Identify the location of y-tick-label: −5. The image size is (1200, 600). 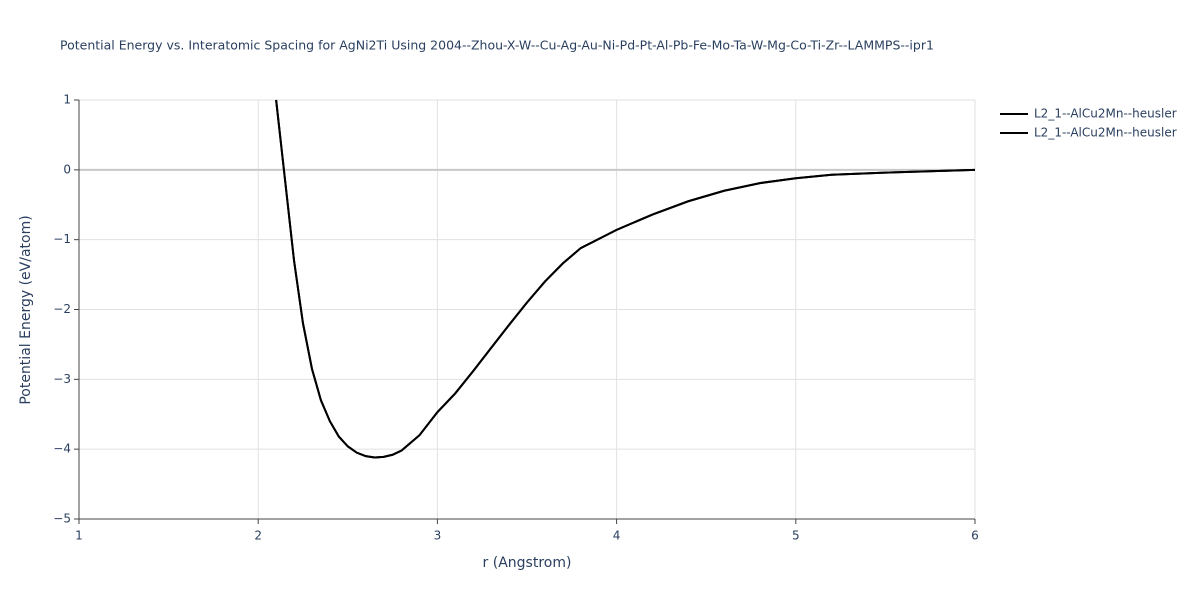
(62, 519).